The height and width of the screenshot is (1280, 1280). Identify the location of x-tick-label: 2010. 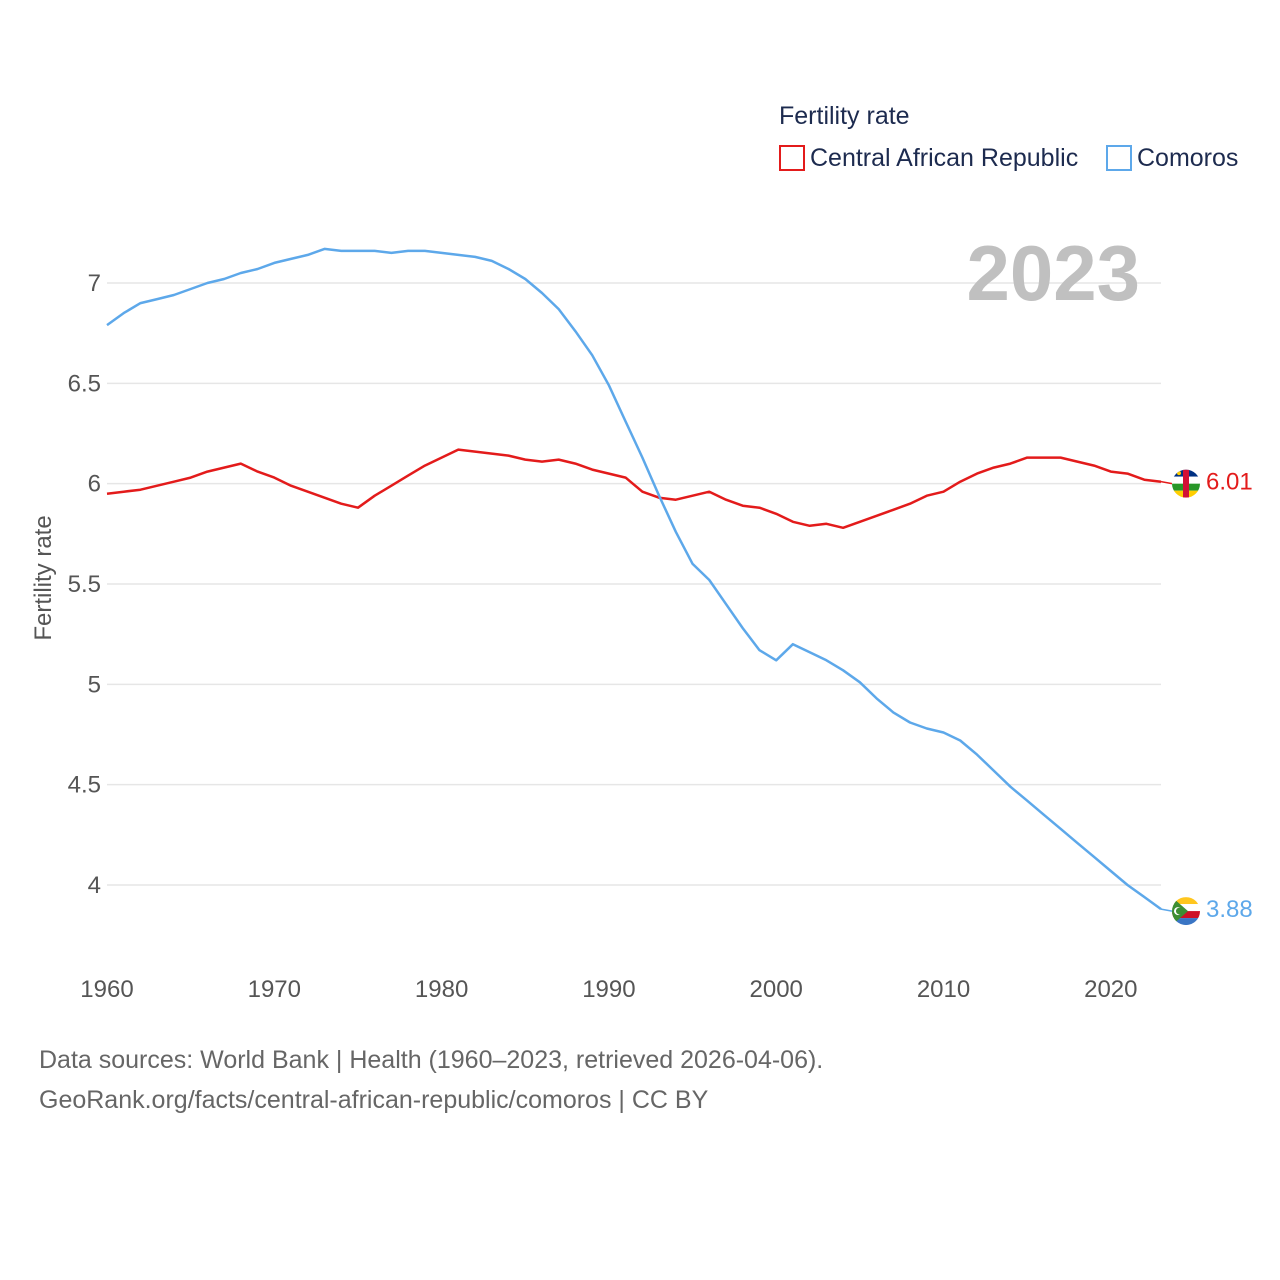
(943, 989).